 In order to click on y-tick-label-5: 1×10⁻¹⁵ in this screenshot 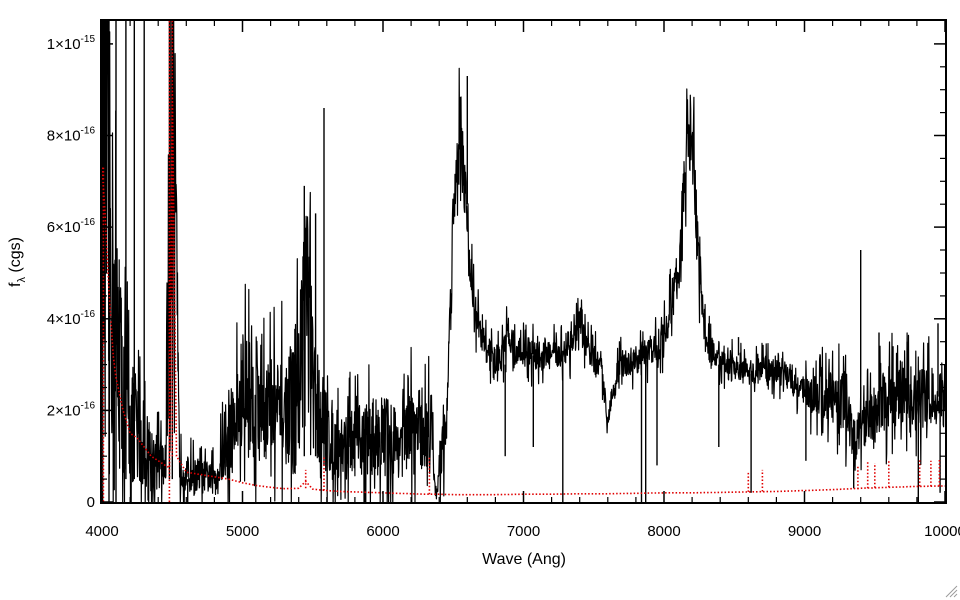, I will do `click(71, 43)`.